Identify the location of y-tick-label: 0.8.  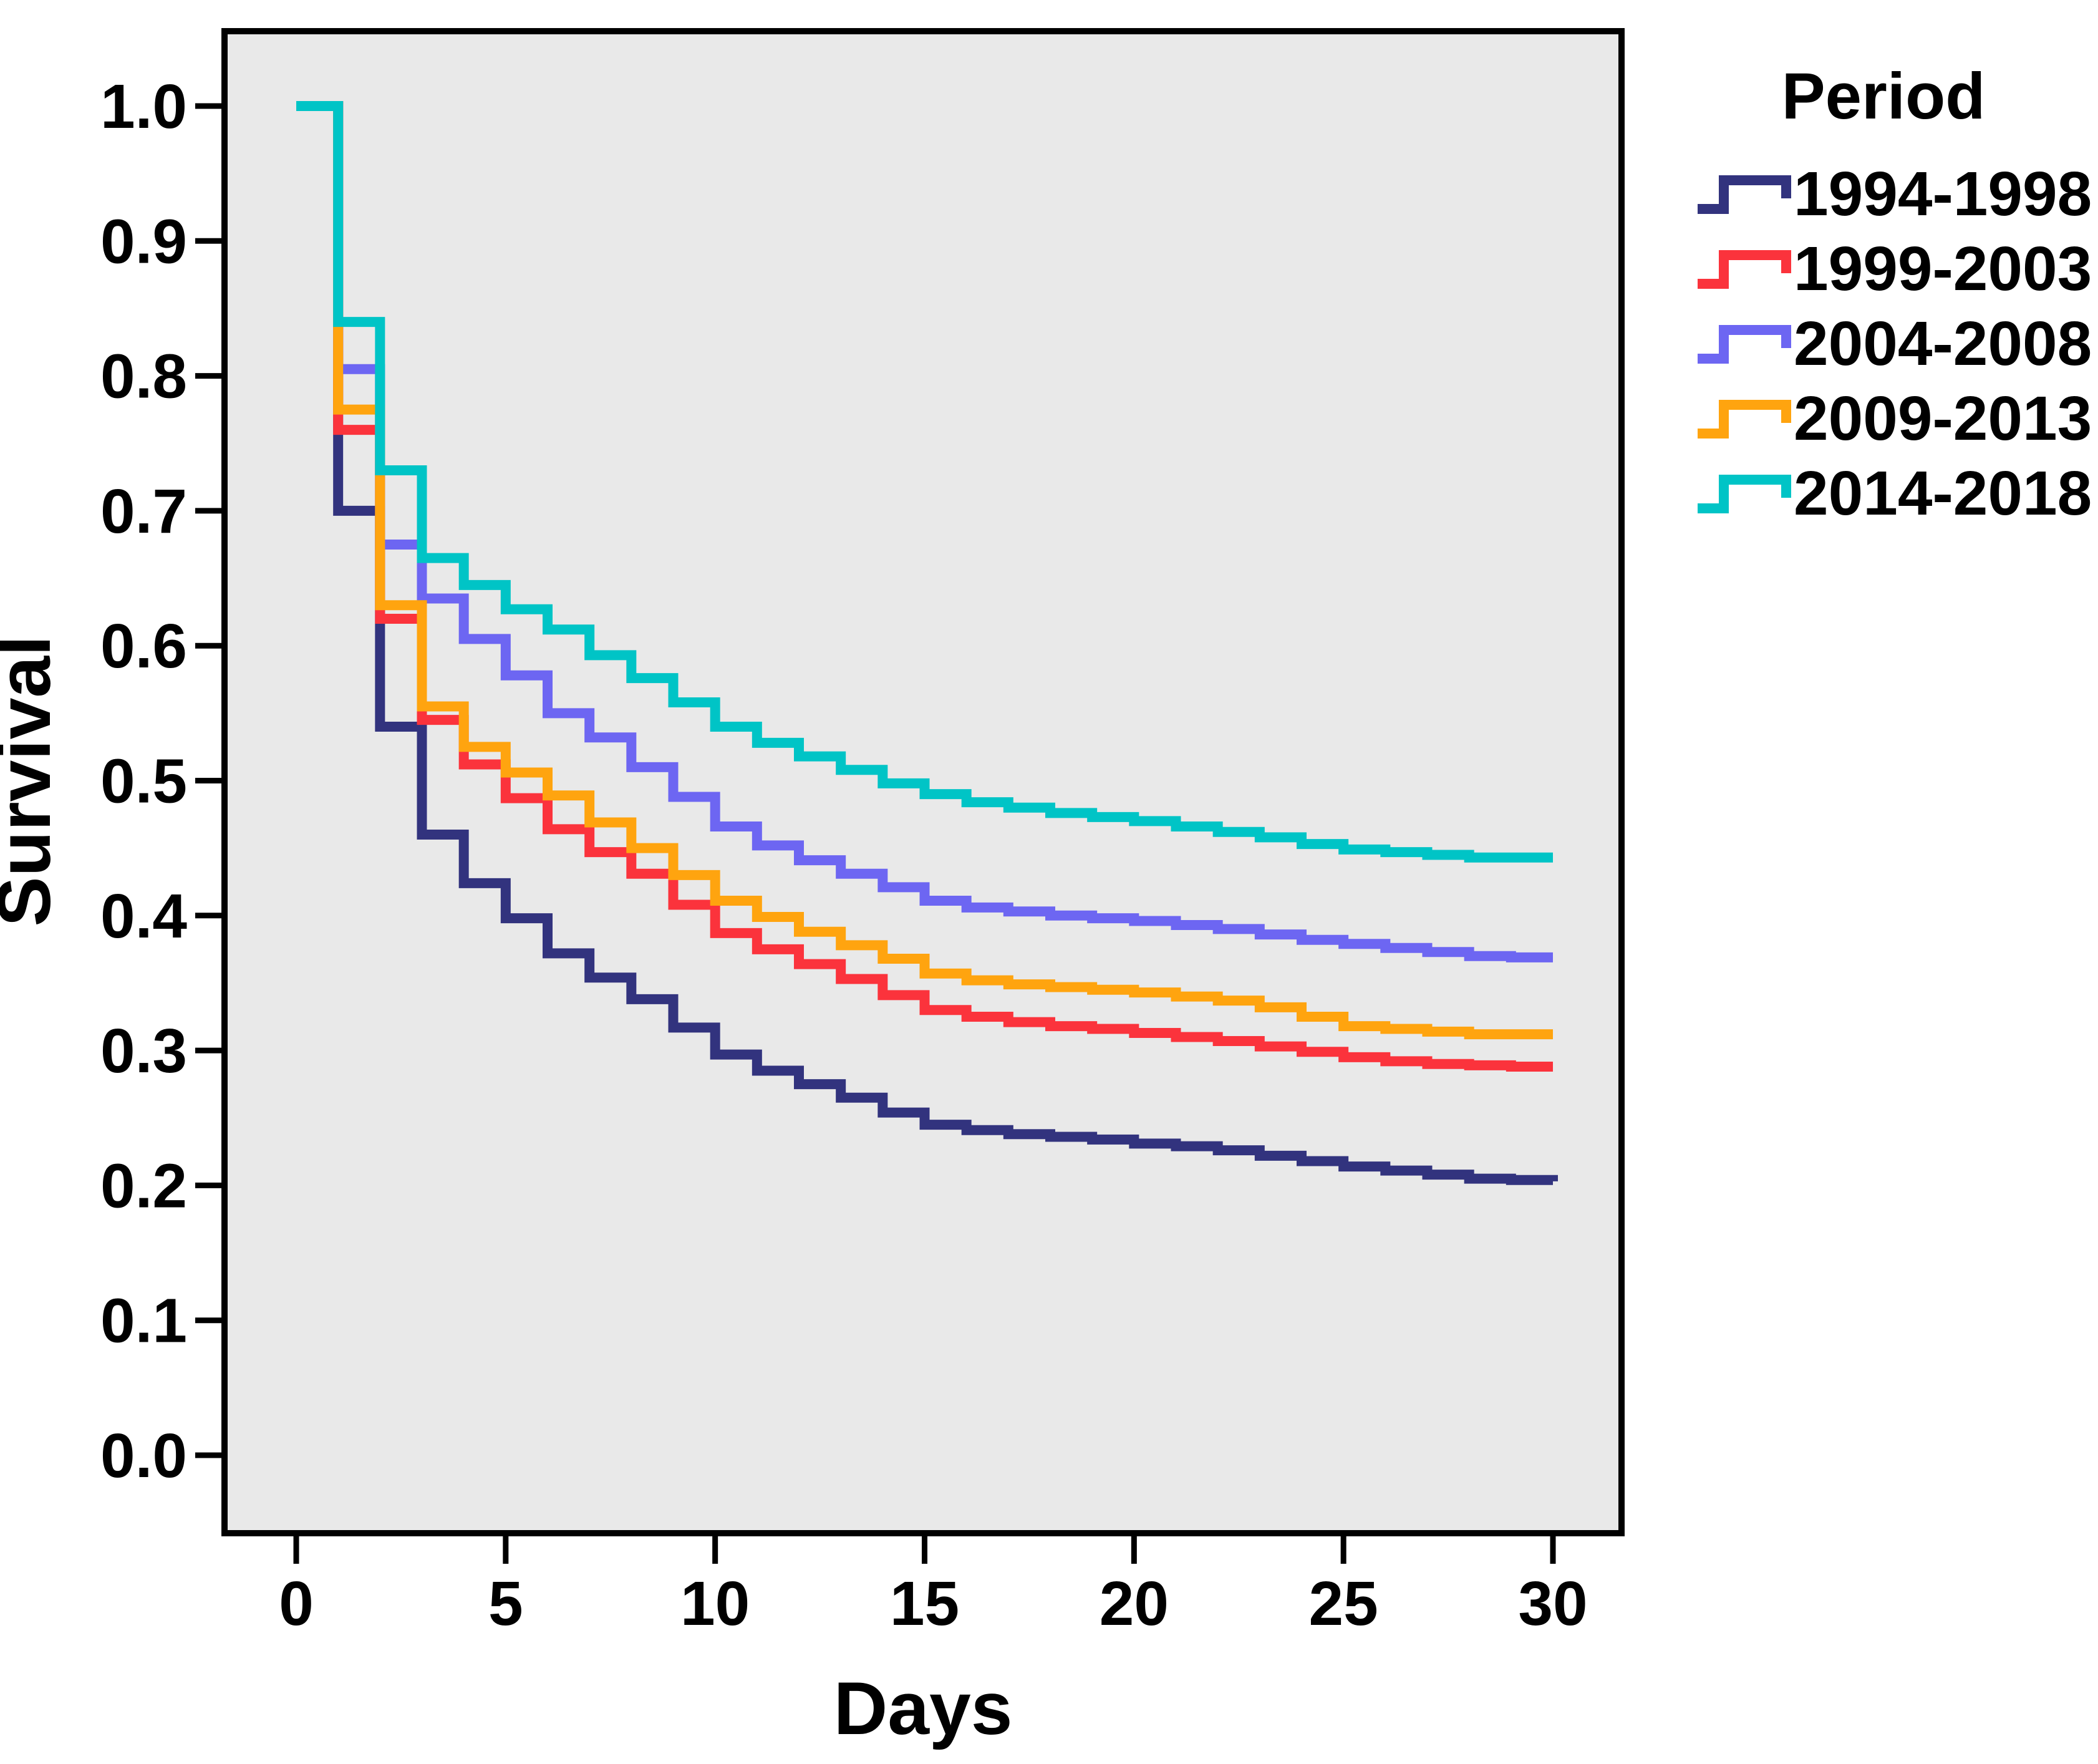
(143, 377).